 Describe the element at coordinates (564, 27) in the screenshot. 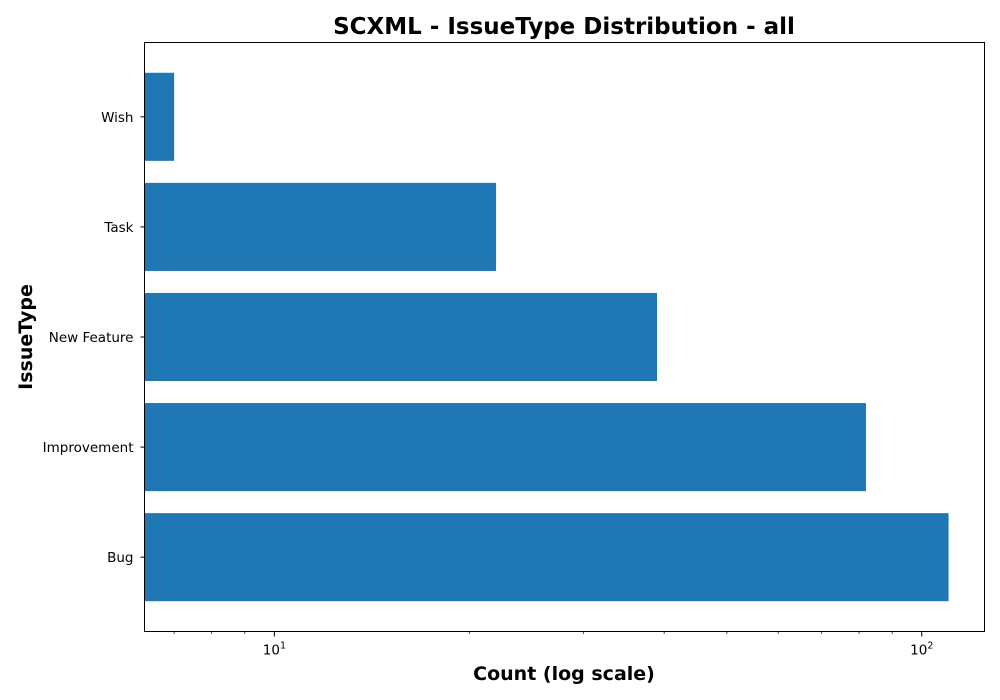

I see `chart-title: SCXML - IssueType Distribution - all` at that location.